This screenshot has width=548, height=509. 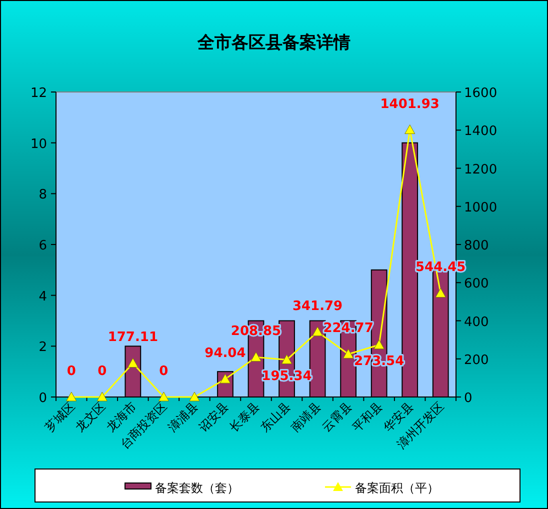 What do you see at coordinates (481, 208) in the screenshot?
I see `y2-tick-label: 1000` at bounding box center [481, 208].